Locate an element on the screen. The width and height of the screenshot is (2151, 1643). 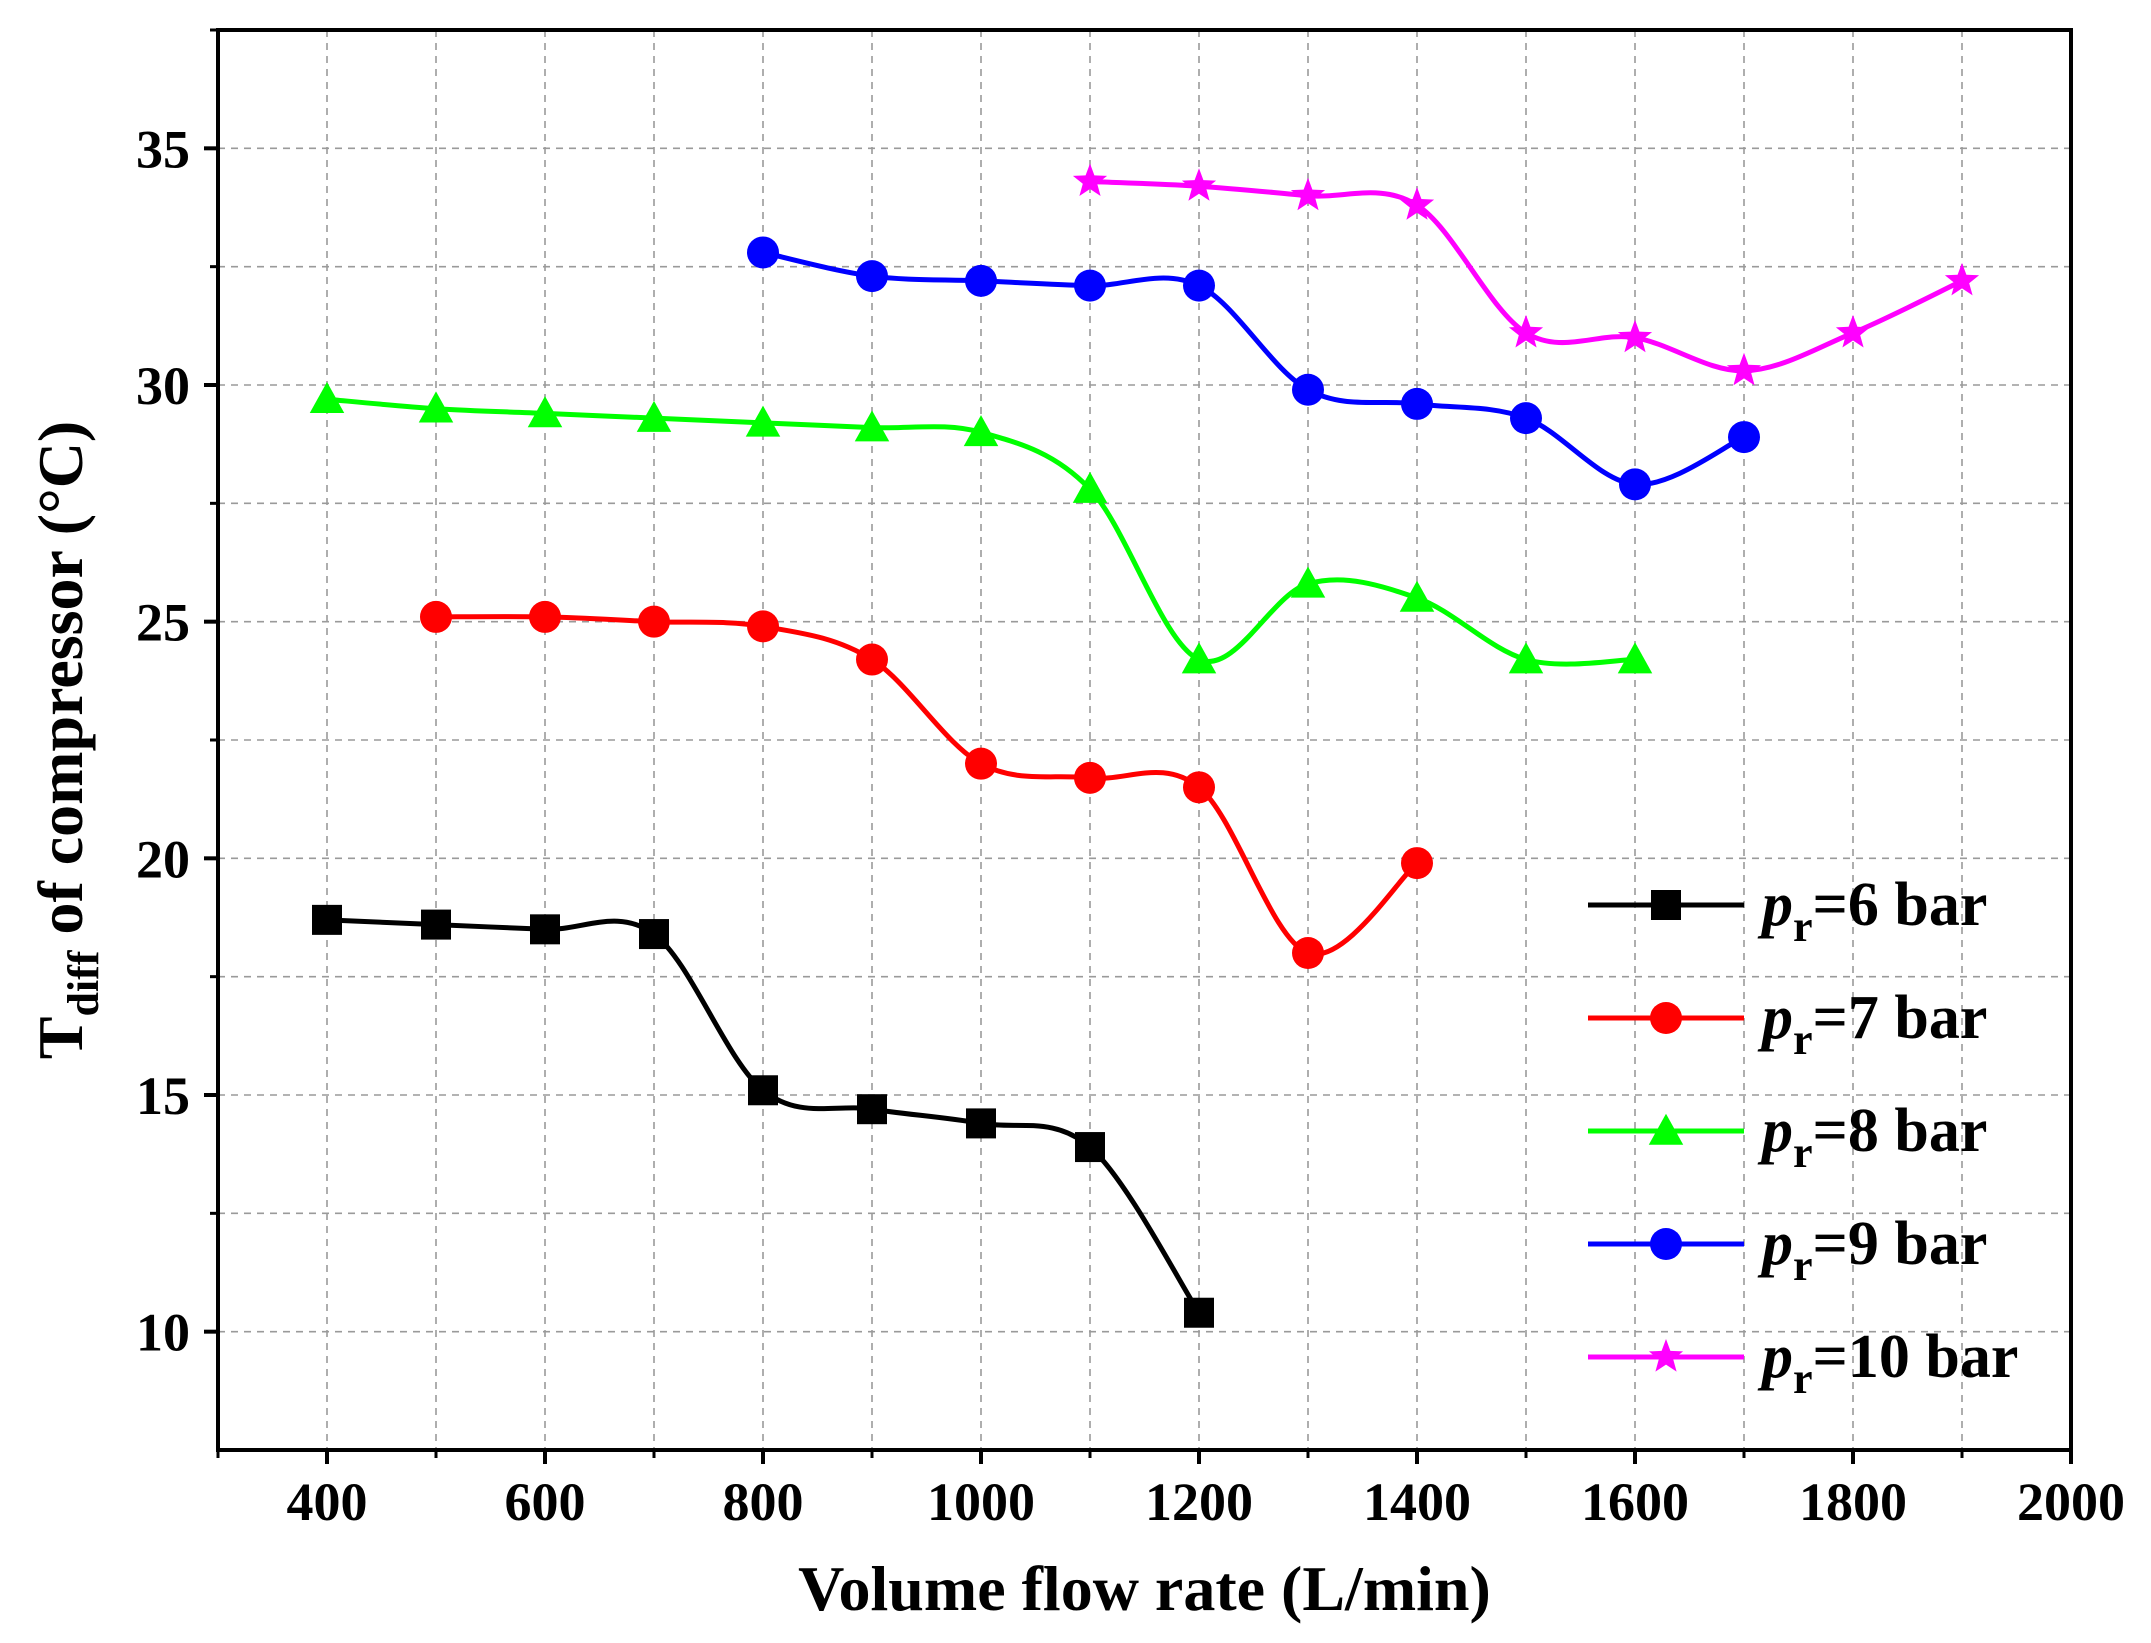
series-7-bar is located at coordinates (926, 784).